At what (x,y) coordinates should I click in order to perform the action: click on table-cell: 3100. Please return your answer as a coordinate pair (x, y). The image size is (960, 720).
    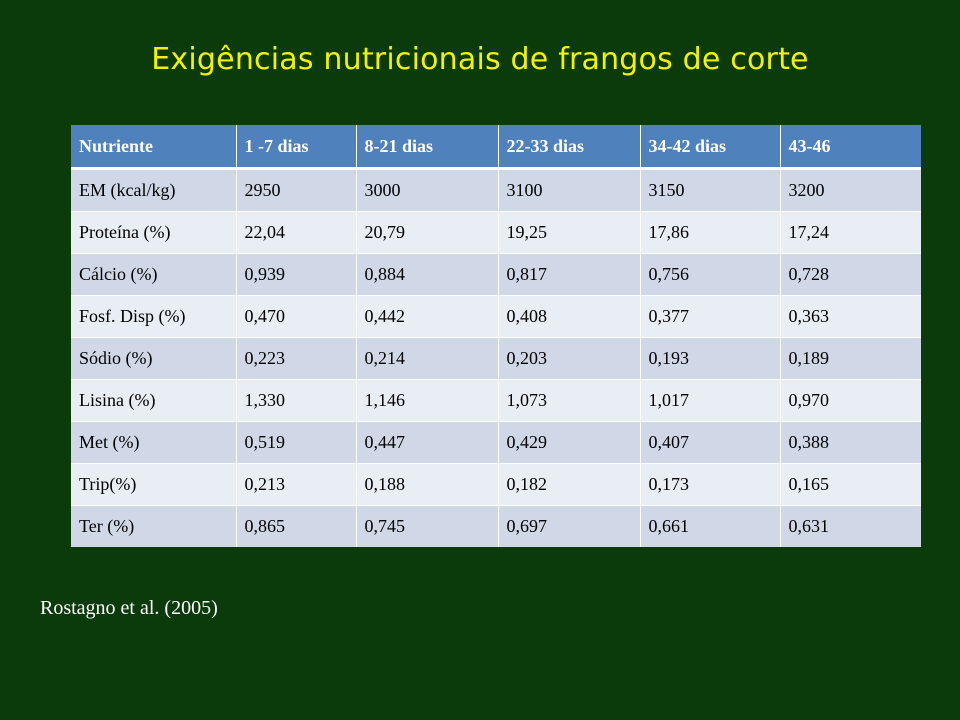
    Looking at the image, I should click on (569, 190).